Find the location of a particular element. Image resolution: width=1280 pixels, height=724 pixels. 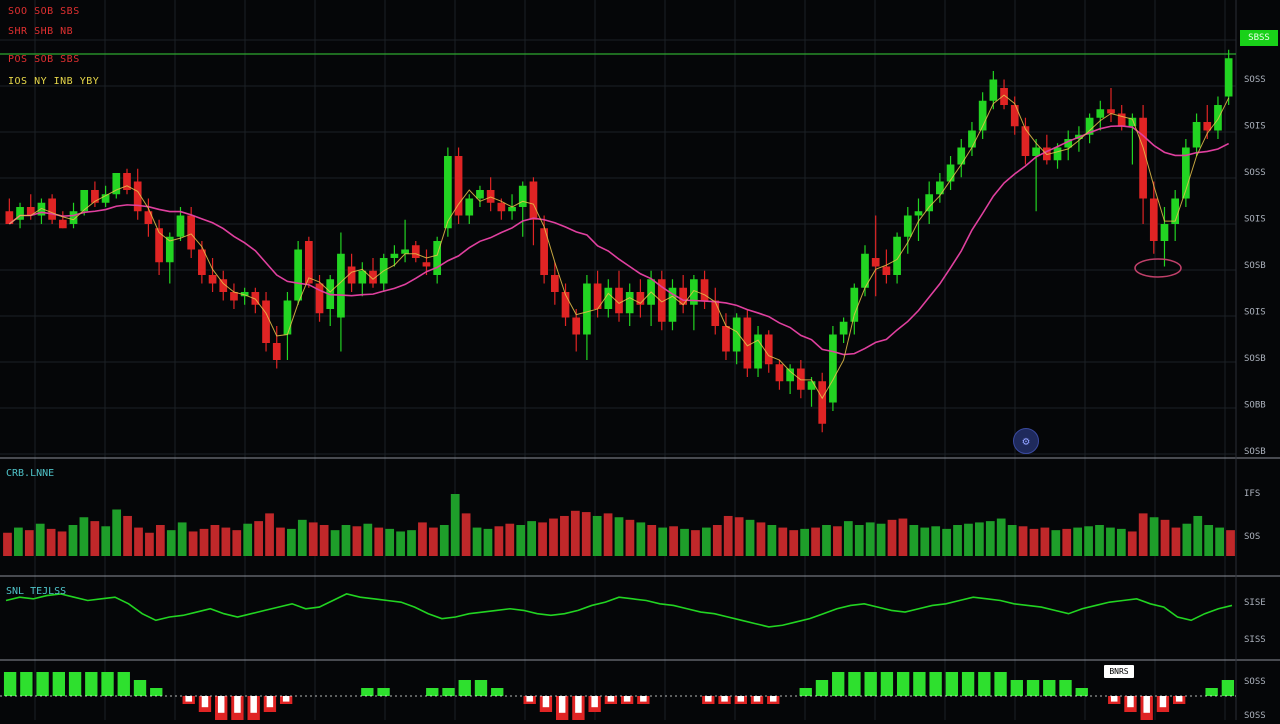

price-tick-label: SOIS is located at coordinates (1255, 127).